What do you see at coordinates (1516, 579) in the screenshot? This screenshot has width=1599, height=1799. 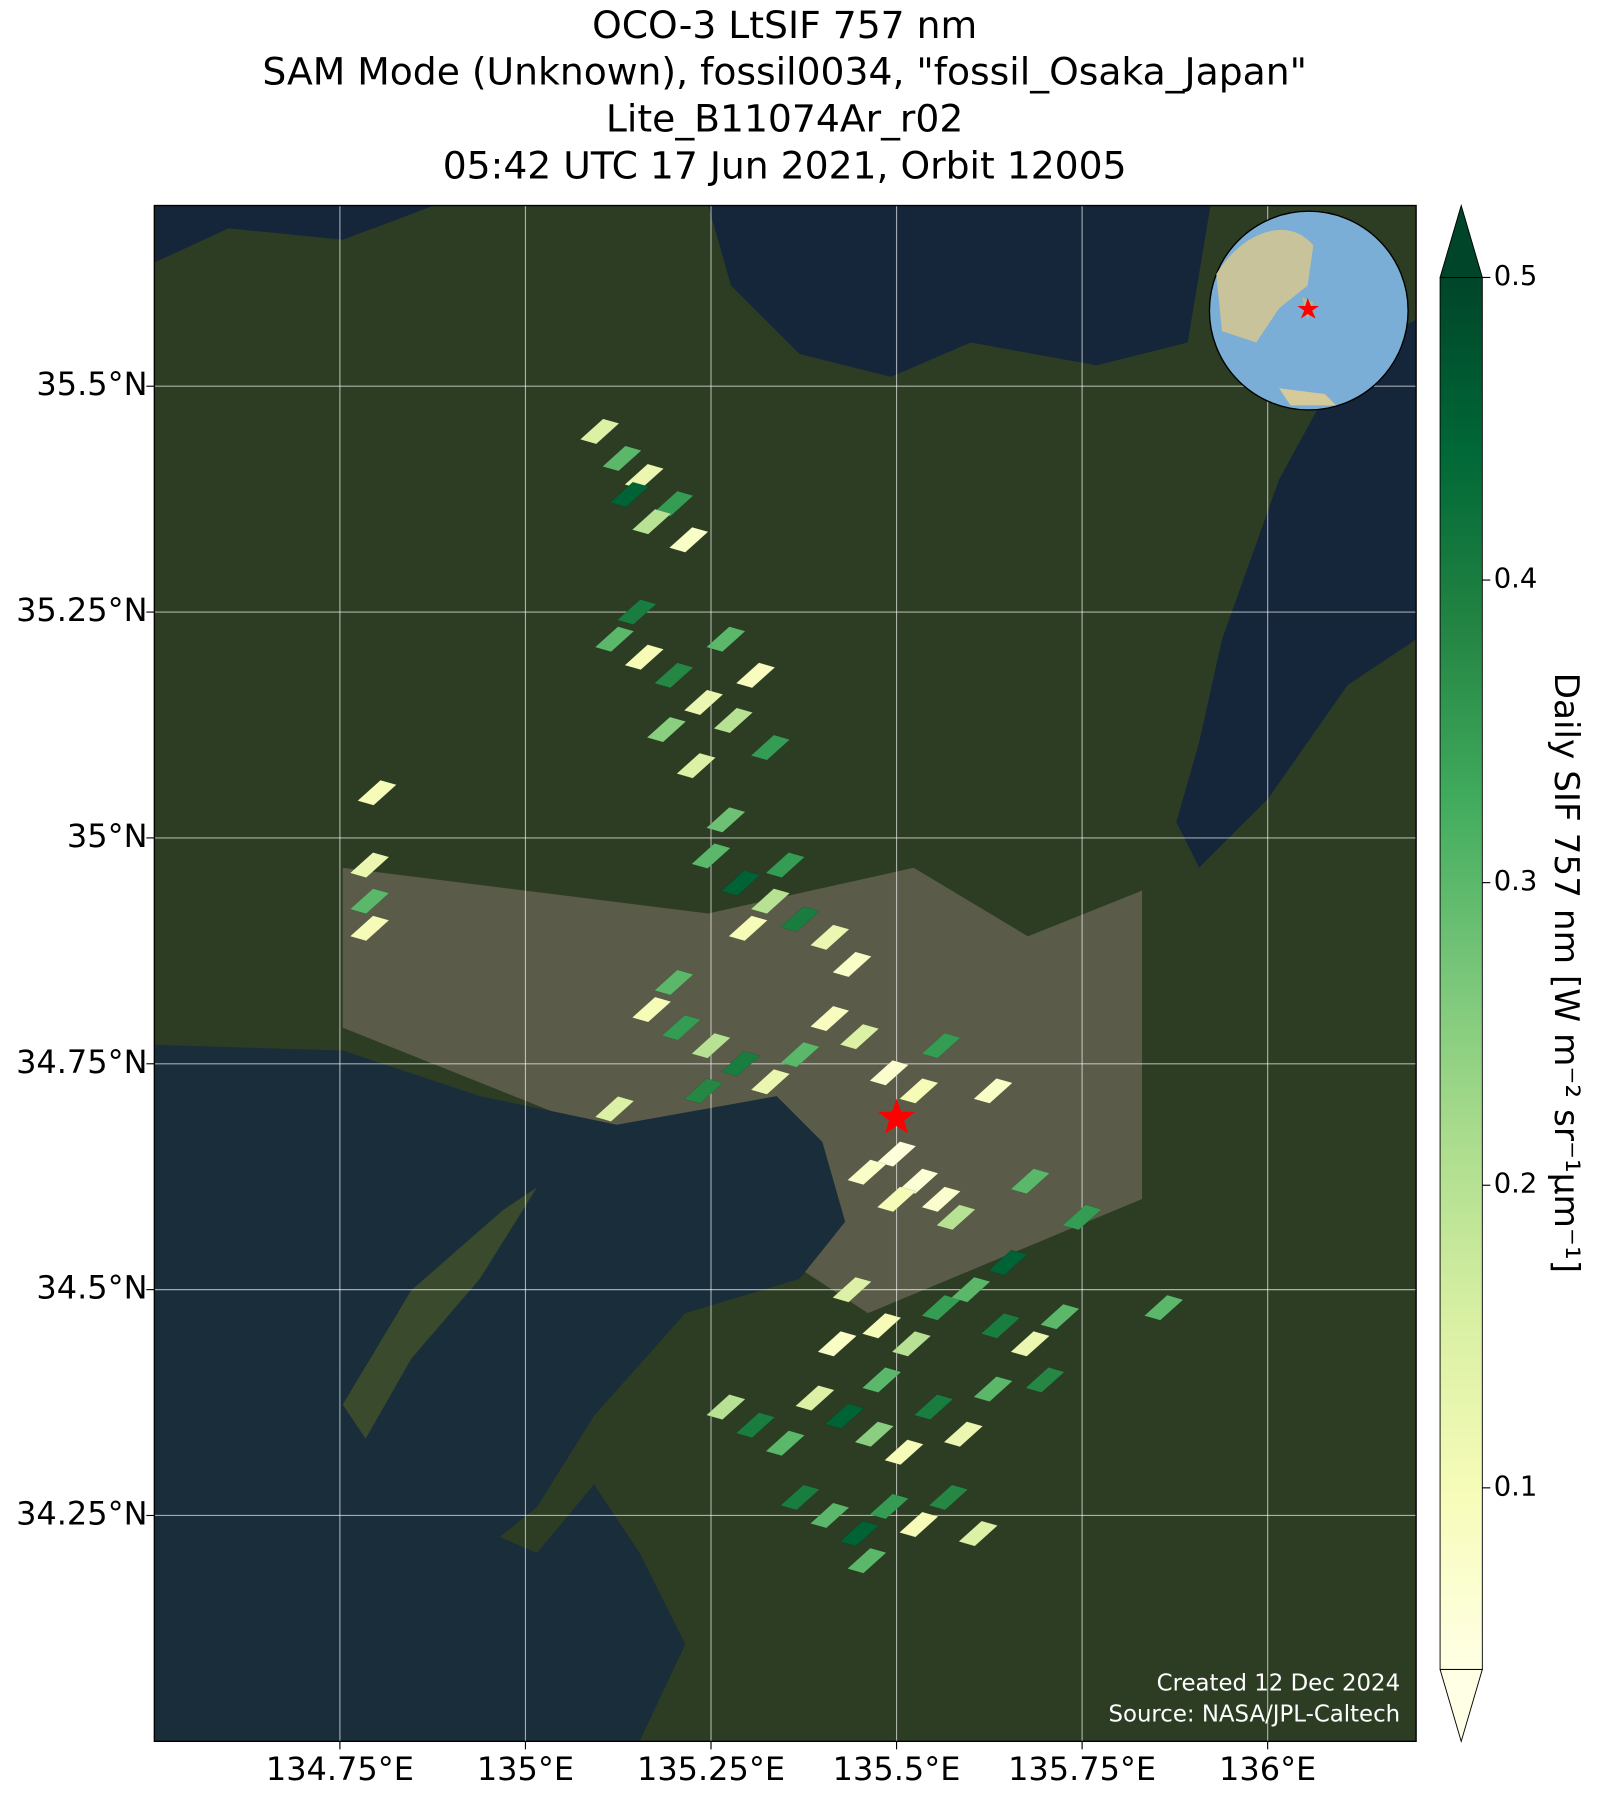 I see `colorbar-tick-label: 0.4` at bounding box center [1516, 579].